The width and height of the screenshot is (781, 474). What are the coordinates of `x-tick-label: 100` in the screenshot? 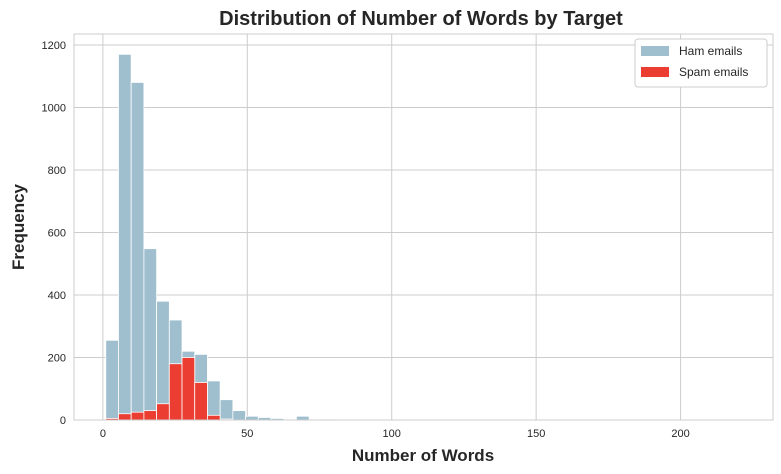 It's located at (392, 434).